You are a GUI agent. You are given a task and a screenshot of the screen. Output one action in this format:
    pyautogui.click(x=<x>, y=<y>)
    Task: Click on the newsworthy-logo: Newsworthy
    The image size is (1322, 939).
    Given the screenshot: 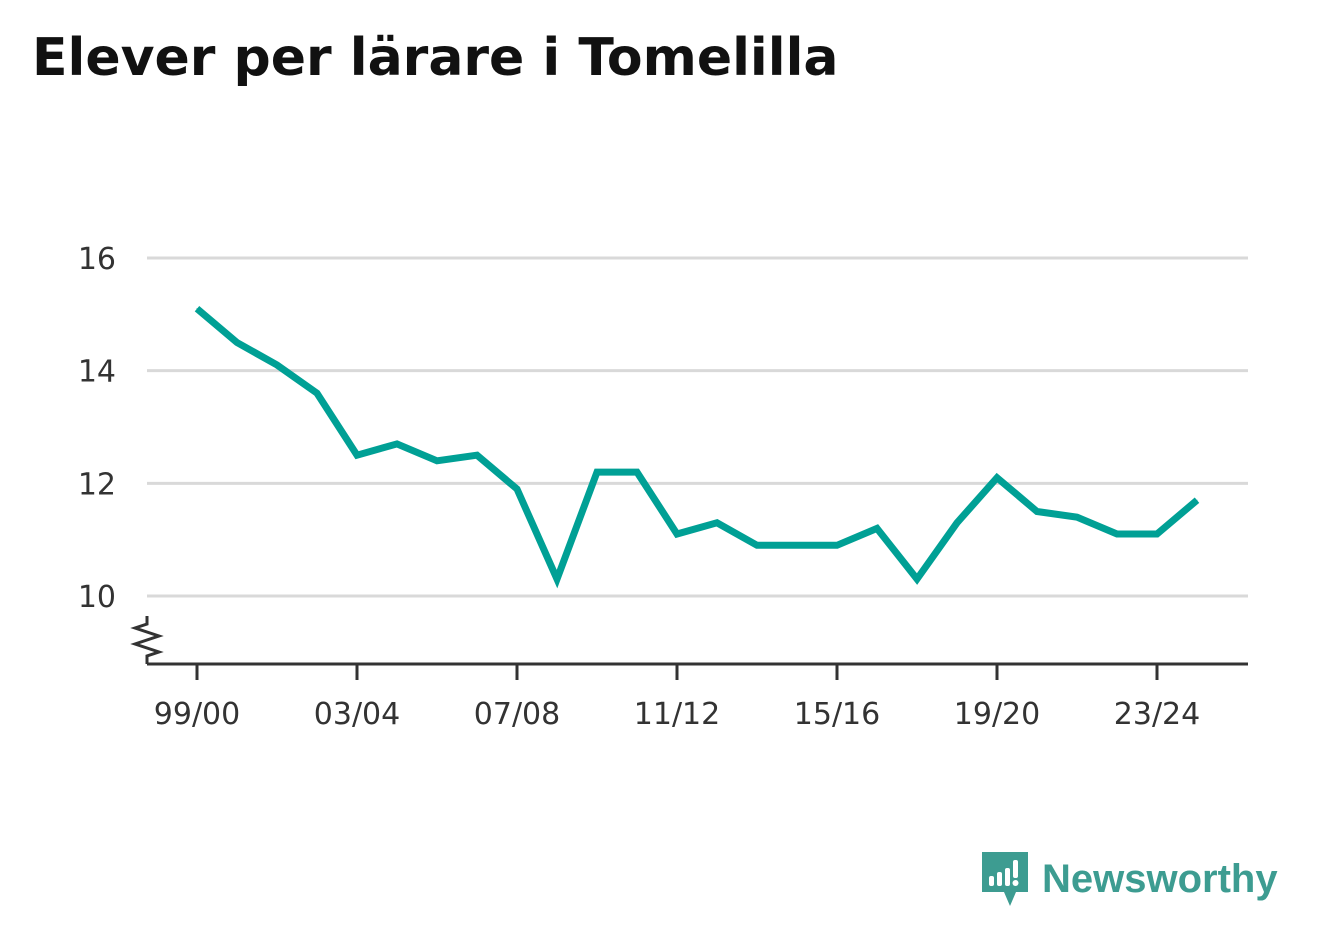 What is the action you would take?
    pyautogui.click(x=1129, y=879)
    